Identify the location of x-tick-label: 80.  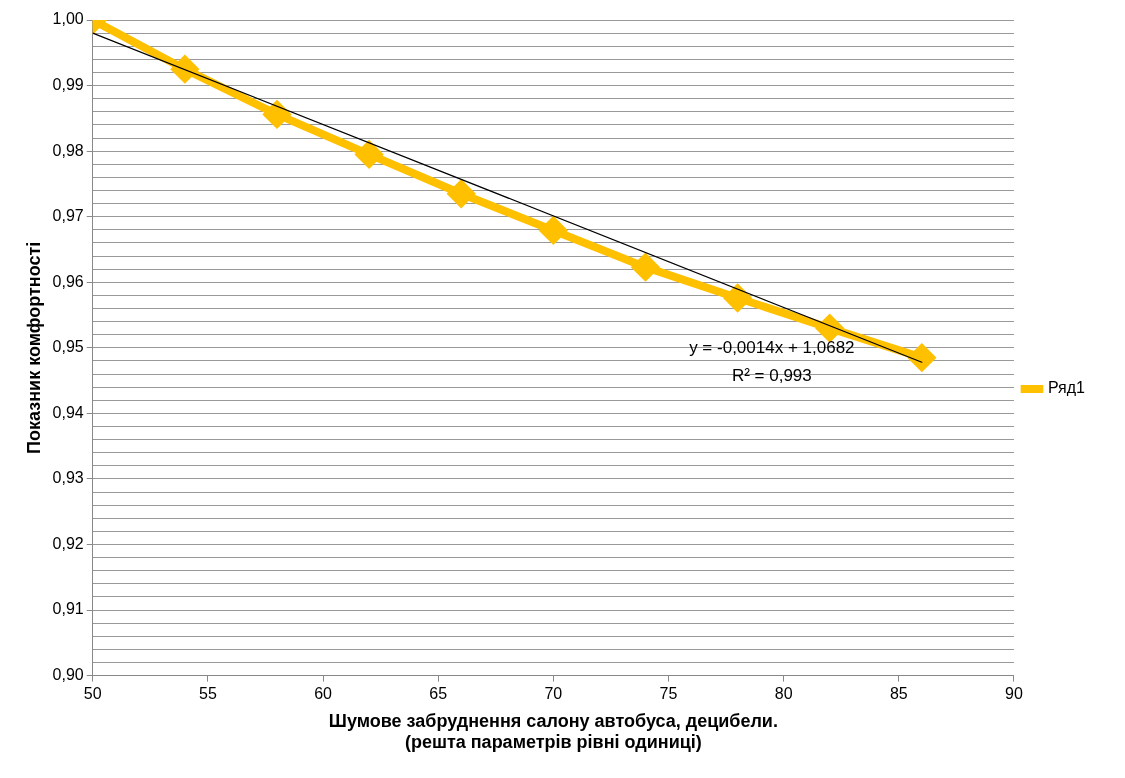
(783, 693).